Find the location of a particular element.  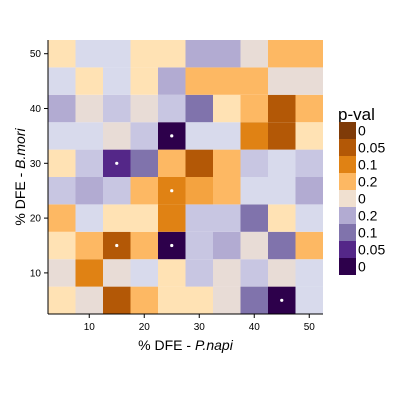

x-tick-label: 20 is located at coordinates (145, 327).